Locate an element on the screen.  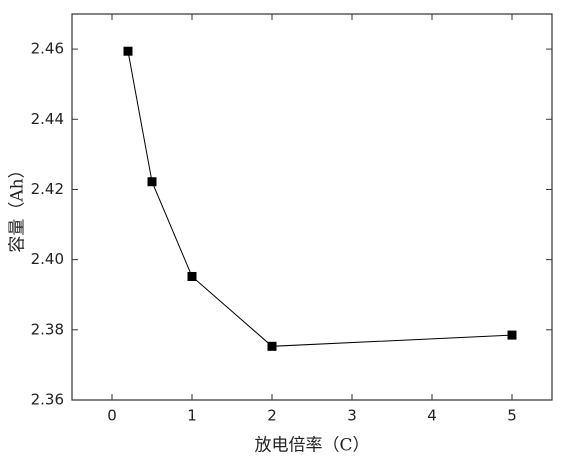
y-tick-label: 2.36 is located at coordinates (47, 400).